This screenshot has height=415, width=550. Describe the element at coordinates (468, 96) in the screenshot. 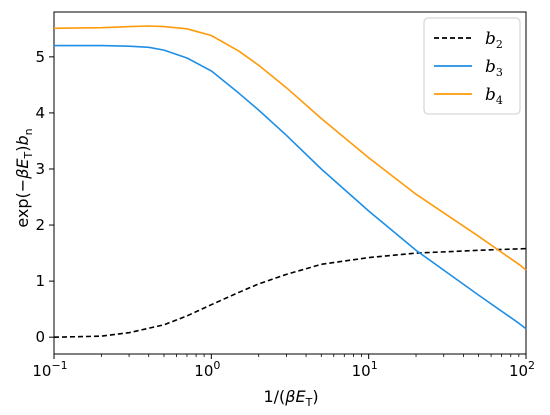

I see `legend-item-b4: b4` at that location.